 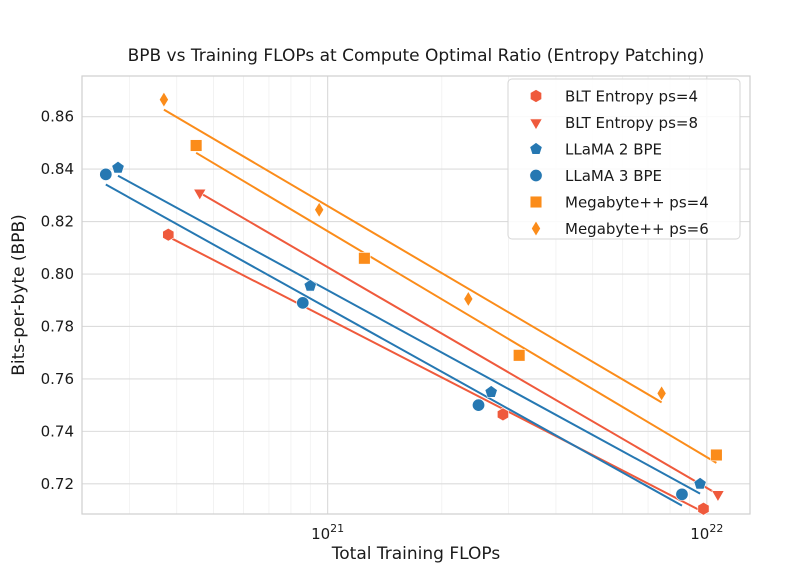 What do you see at coordinates (631, 123) in the screenshot?
I see `legend-label-blt-entropy-ps-8: BLT Entropy ps=8` at bounding box center [631, 123].